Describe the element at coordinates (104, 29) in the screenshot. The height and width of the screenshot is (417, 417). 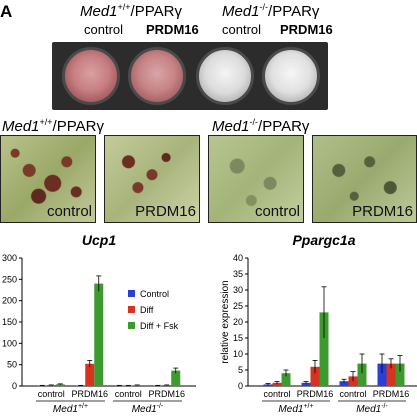
I see `plate-label-control-wt: control` at that location.